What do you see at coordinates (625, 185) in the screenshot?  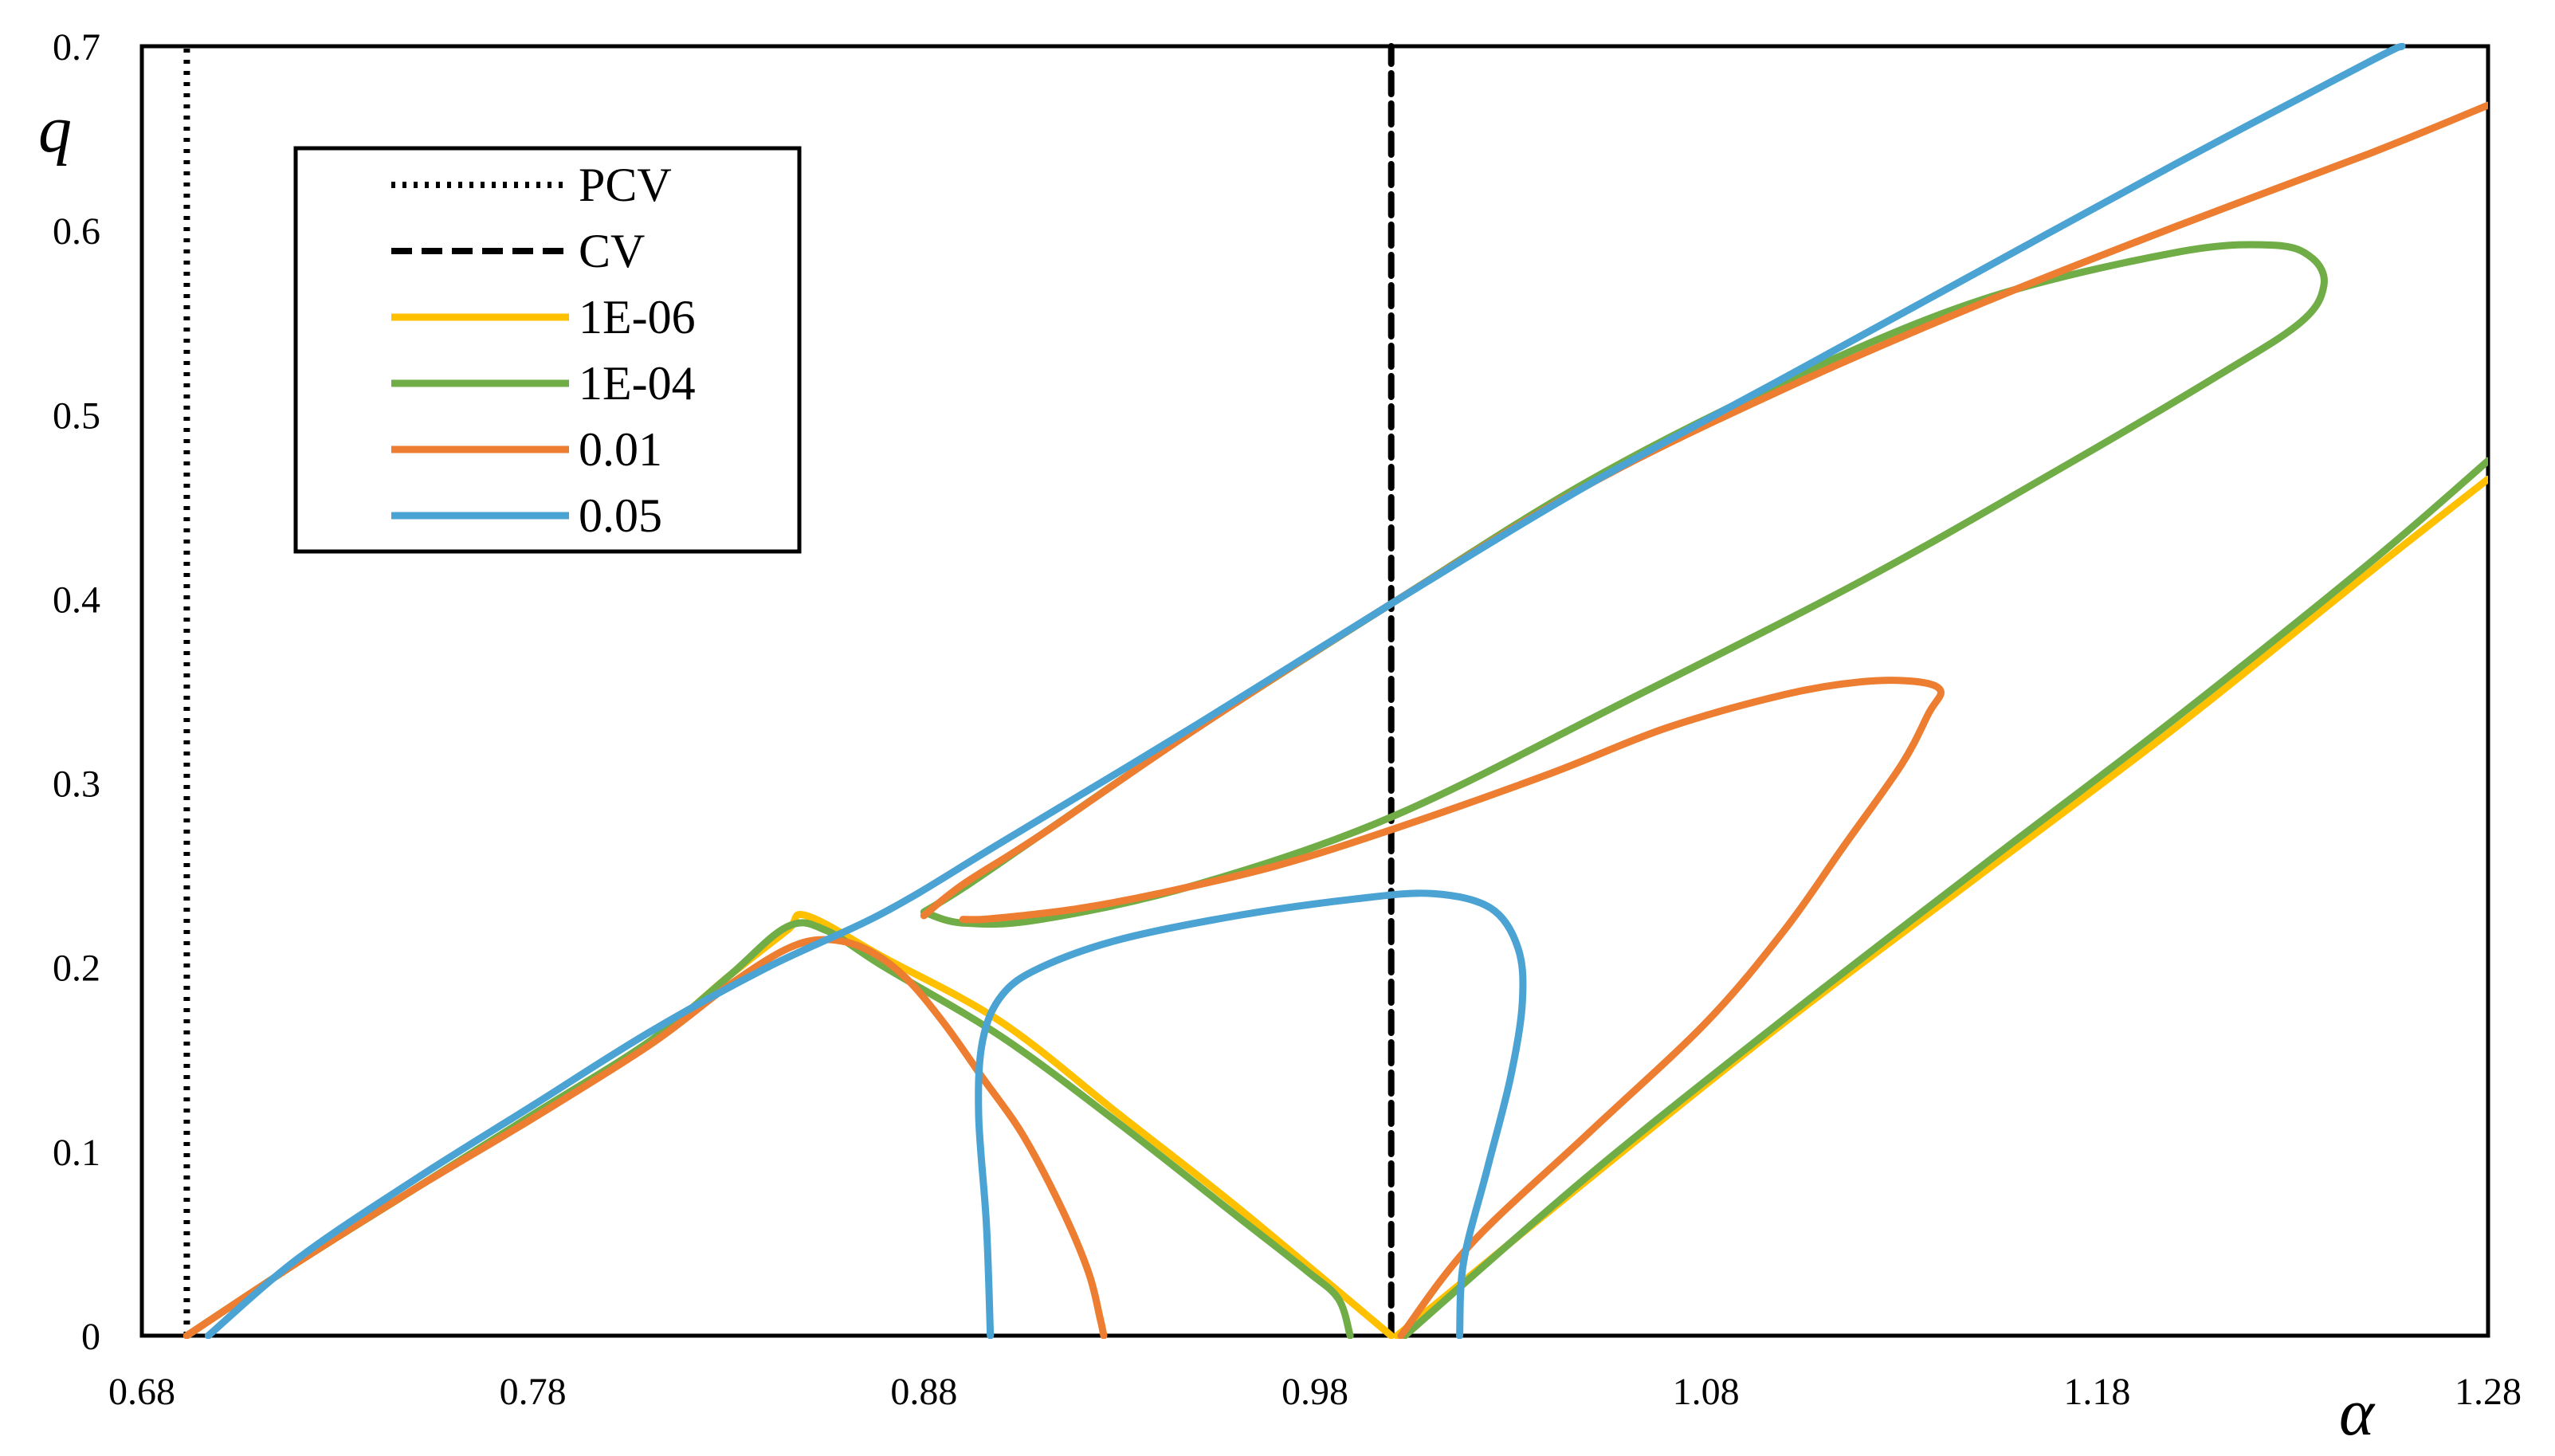 I see `legend-pcv-label: PCV` at bounding box center [625, 185].